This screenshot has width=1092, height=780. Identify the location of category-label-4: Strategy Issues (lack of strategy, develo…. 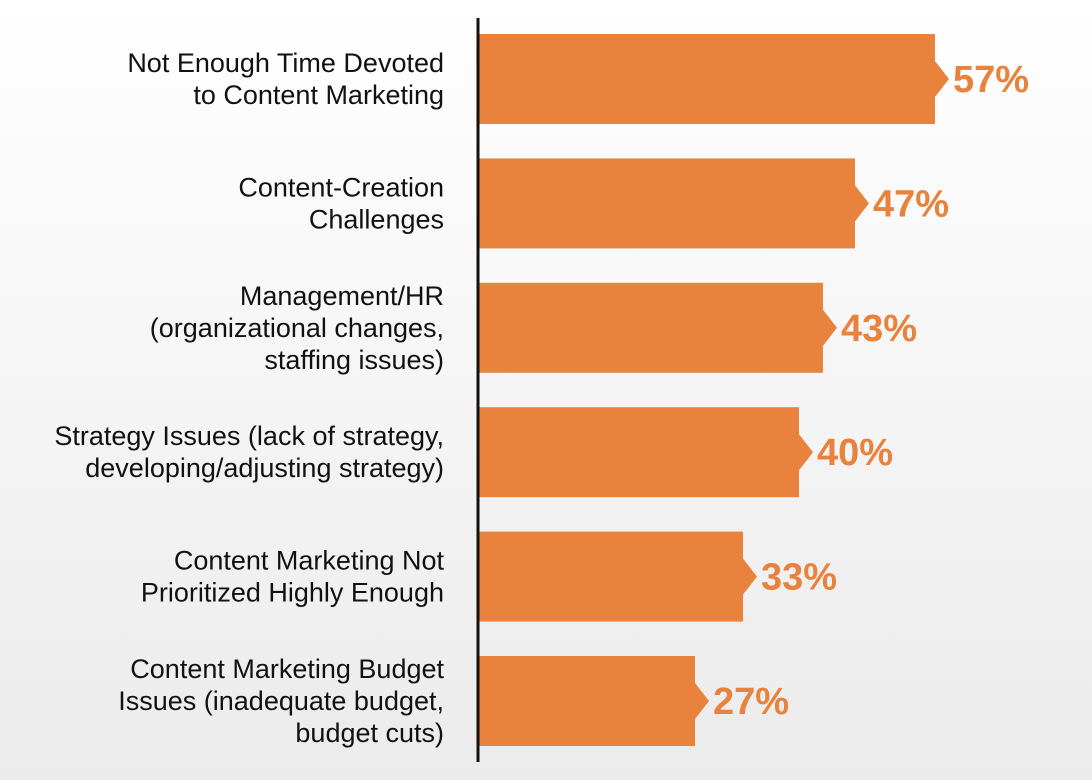
(249, 452).